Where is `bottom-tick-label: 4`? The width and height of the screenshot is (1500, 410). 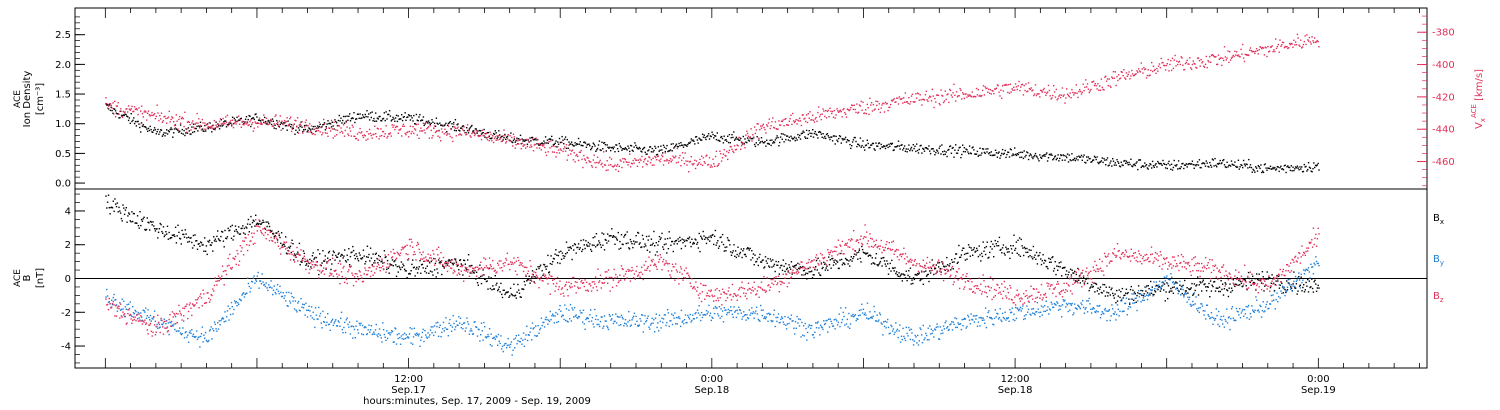
bottom-tick-label: 4 is located at coordinates (68, 211).